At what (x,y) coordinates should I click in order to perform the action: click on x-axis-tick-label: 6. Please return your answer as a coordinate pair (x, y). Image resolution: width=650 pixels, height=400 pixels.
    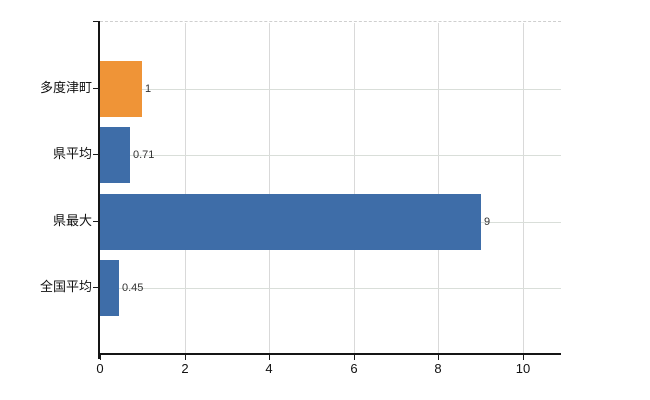
    Looking at the image, I should click on (354, 368).